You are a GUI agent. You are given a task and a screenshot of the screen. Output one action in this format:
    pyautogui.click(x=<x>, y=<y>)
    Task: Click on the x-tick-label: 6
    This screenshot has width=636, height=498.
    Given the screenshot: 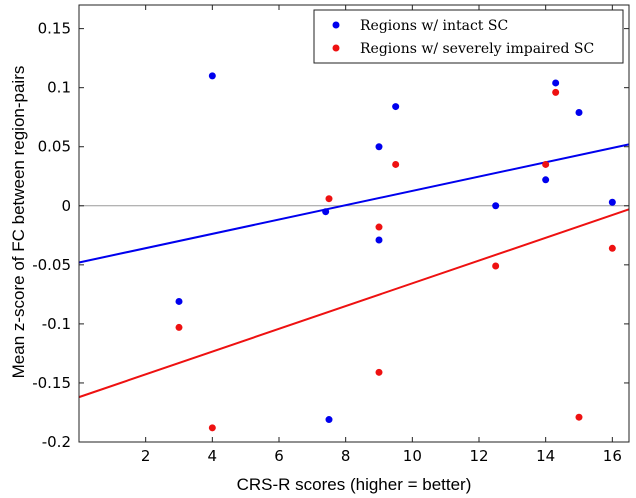 What is the action you would take?
    pyautogui.click(x=279, y=456)
    